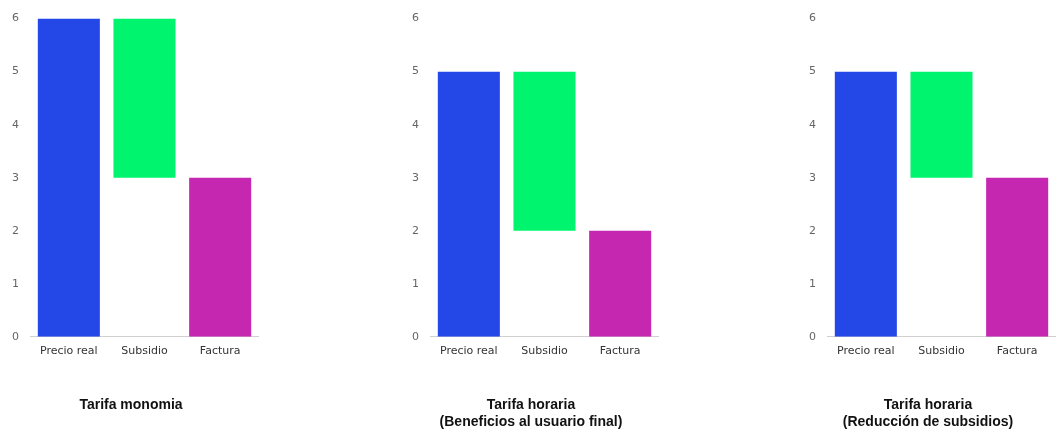 The width and height of the screenshot is (1059, 437). I want to click on text: Tarifa monomia, so click(131, 404).